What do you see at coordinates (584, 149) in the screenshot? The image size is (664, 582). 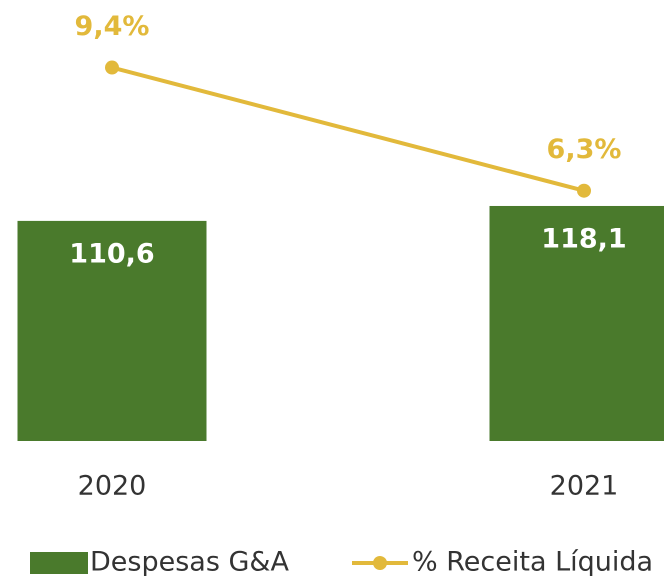 I see `line-value-label: 6,3%` at bounding box center [584, 149].